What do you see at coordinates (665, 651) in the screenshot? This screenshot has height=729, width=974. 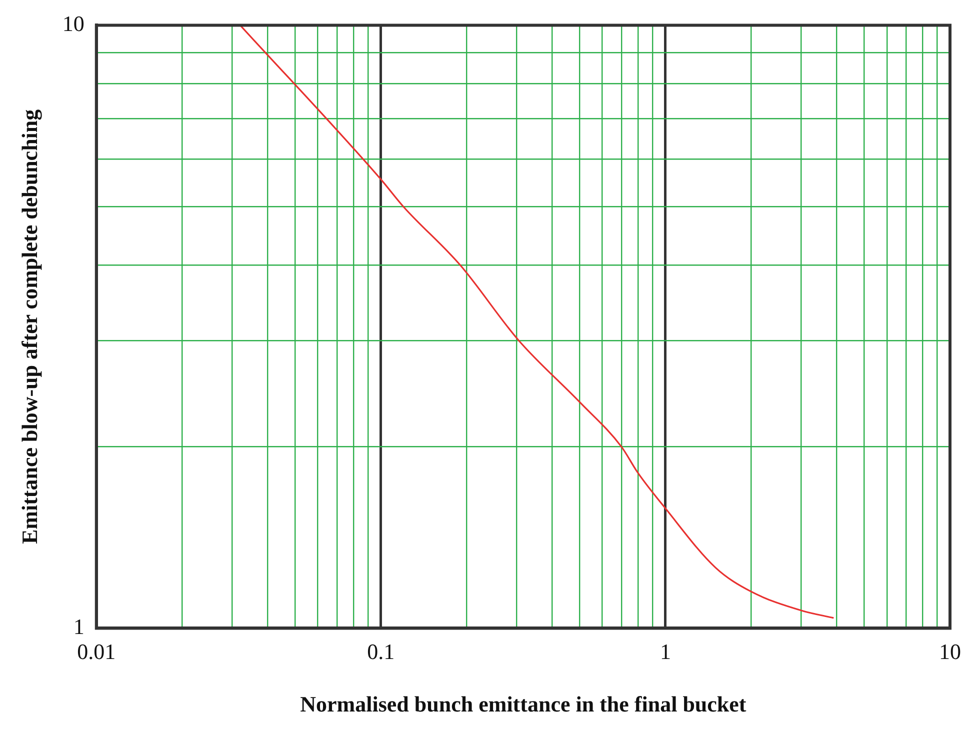 I see `x-tick-label: 1` at bounding box center [665, 651].